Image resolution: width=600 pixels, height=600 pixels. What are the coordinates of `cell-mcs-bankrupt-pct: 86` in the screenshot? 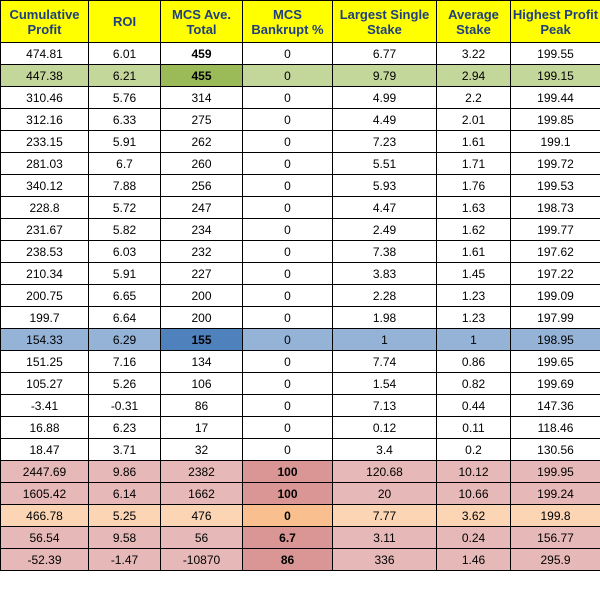 It's located at (287, 559).